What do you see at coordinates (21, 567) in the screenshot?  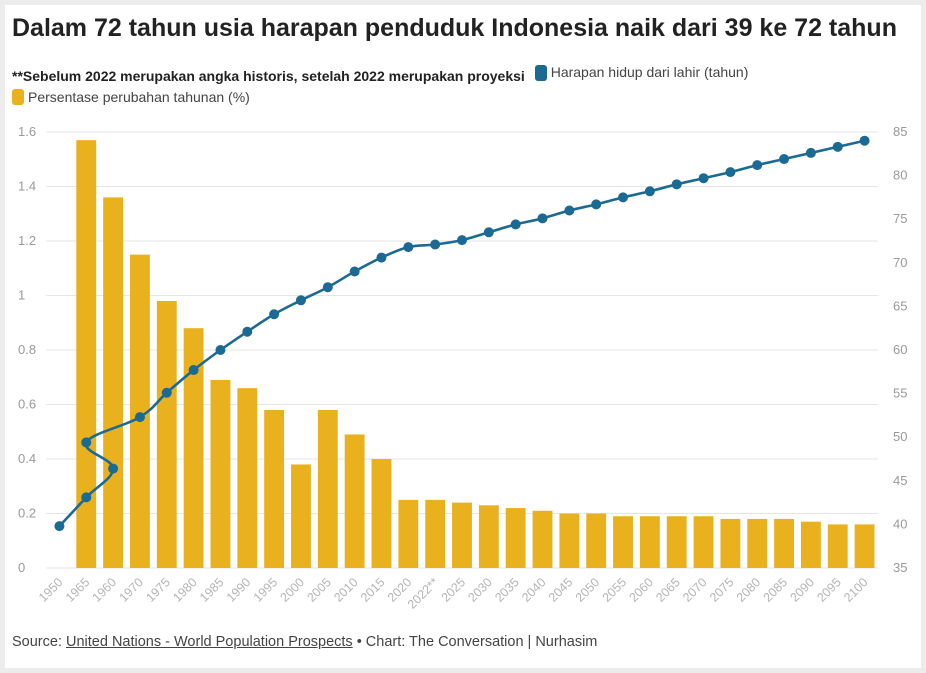 I see `y-left-tick-label: 0` at bounding box center [21, 567].